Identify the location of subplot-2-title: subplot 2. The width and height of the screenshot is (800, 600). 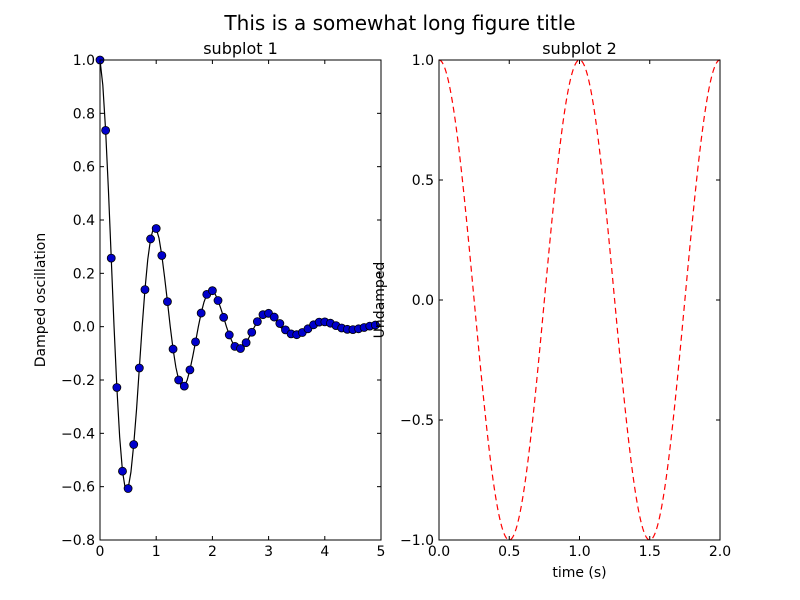
(579, 48).